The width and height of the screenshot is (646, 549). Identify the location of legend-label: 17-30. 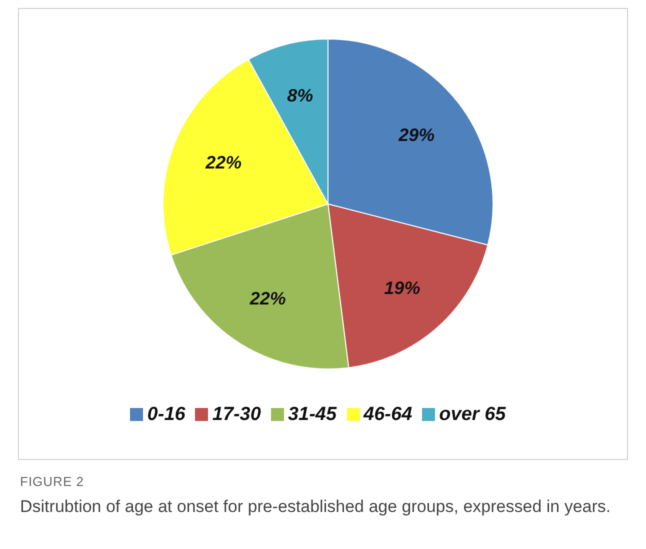
(236, 414).